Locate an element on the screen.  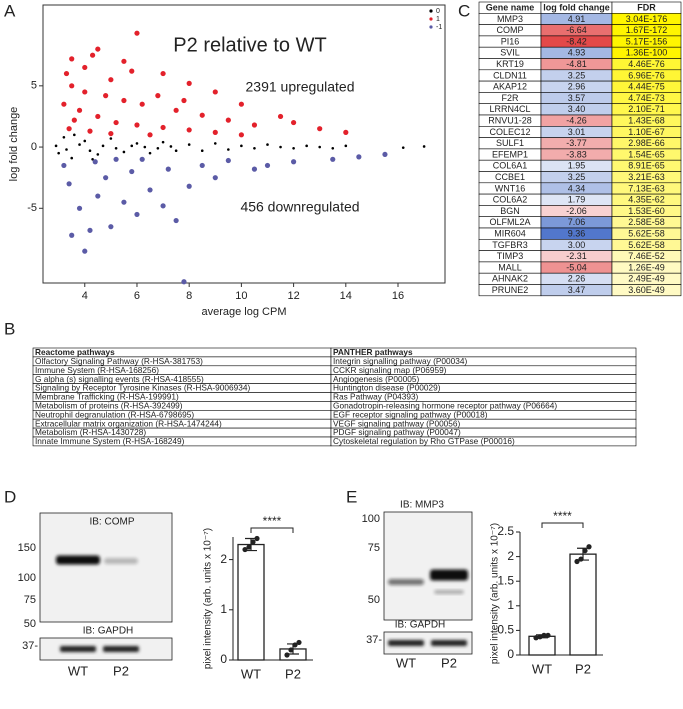
annotation: 2391 upregulated is located at coordinates (300, 87).